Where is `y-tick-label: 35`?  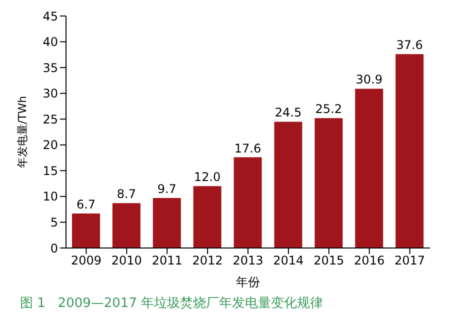 y-tick-label: 35 is located at coordinates (50, 67).